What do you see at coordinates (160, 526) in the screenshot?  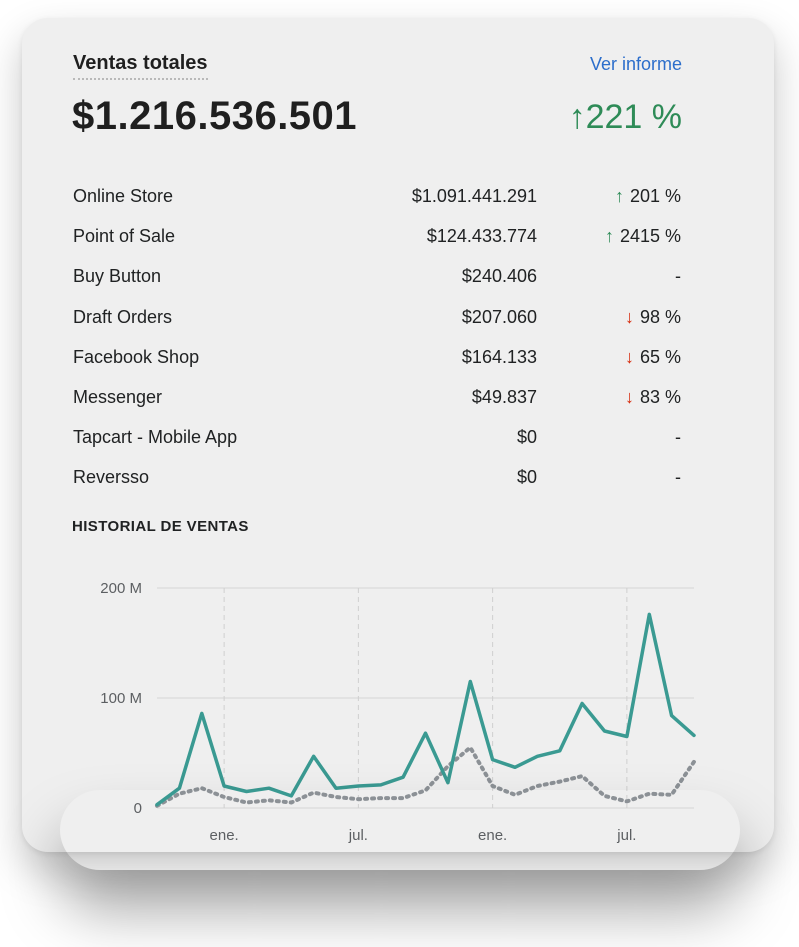 I see `sales-history-title: HISTORIAL DE VENTAS` at bounding box center [160, 526].